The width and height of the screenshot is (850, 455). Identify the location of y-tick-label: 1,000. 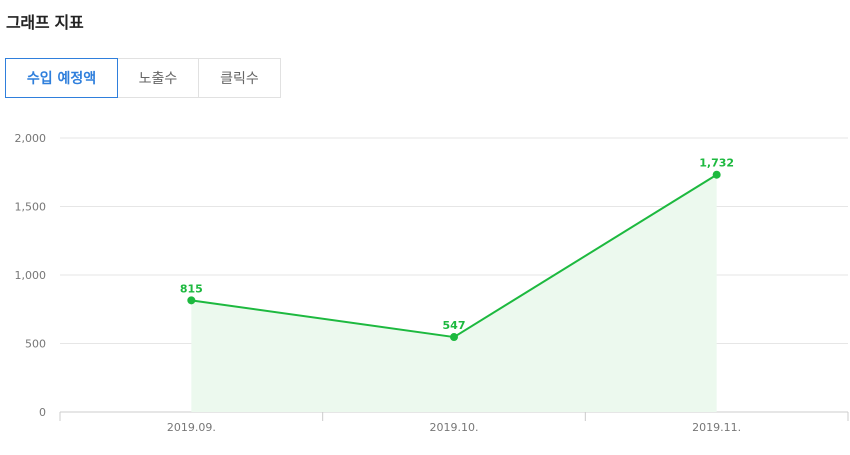
(31, 275).